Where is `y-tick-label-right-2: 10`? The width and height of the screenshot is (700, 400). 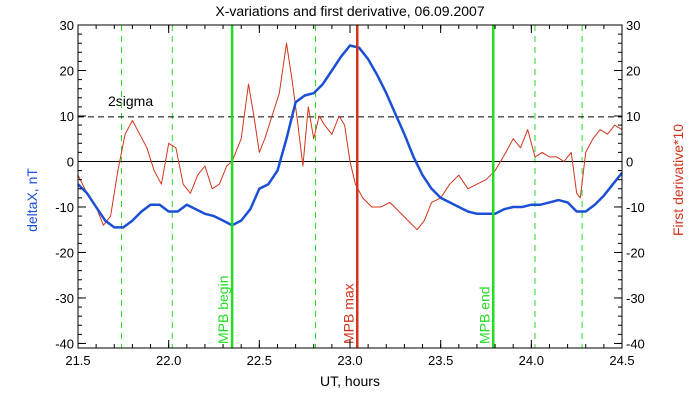
y-tick-label-right-2: 10 is located at coordinates (633, 116).